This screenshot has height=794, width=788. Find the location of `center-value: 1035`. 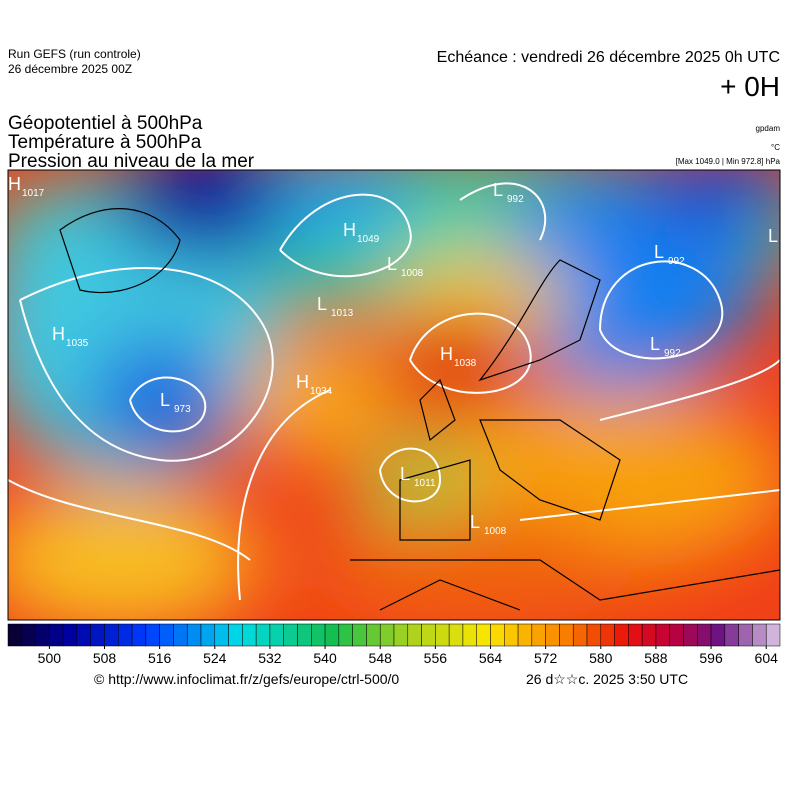

center-value: 1035 is located at coordinates (77, 343).